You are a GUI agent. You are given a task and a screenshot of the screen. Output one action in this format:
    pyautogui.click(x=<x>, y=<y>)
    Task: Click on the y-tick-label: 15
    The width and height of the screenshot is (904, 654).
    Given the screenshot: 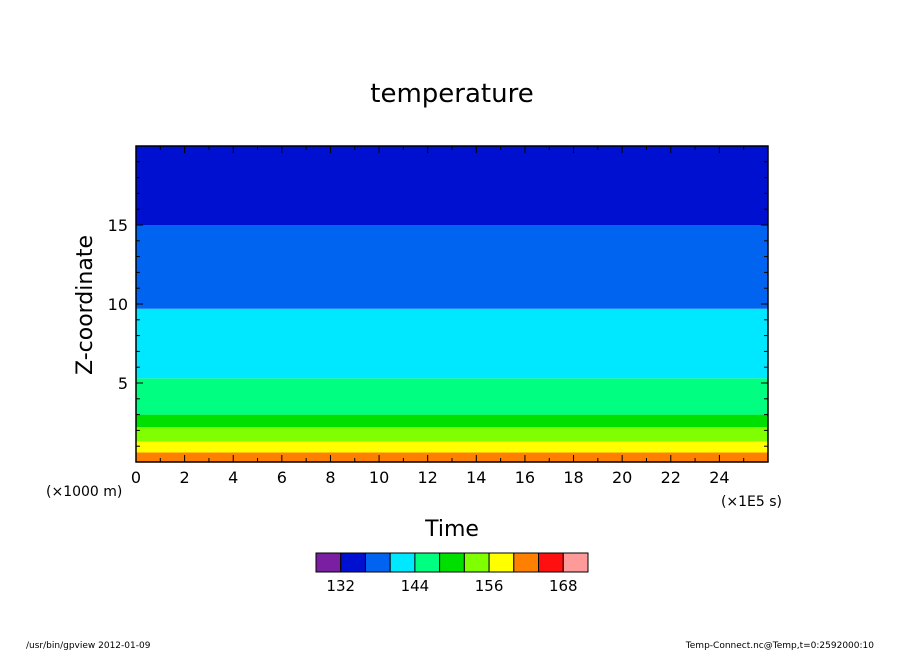 What is the action you would take?
    pyautogui.click(x=118, y=225)
    